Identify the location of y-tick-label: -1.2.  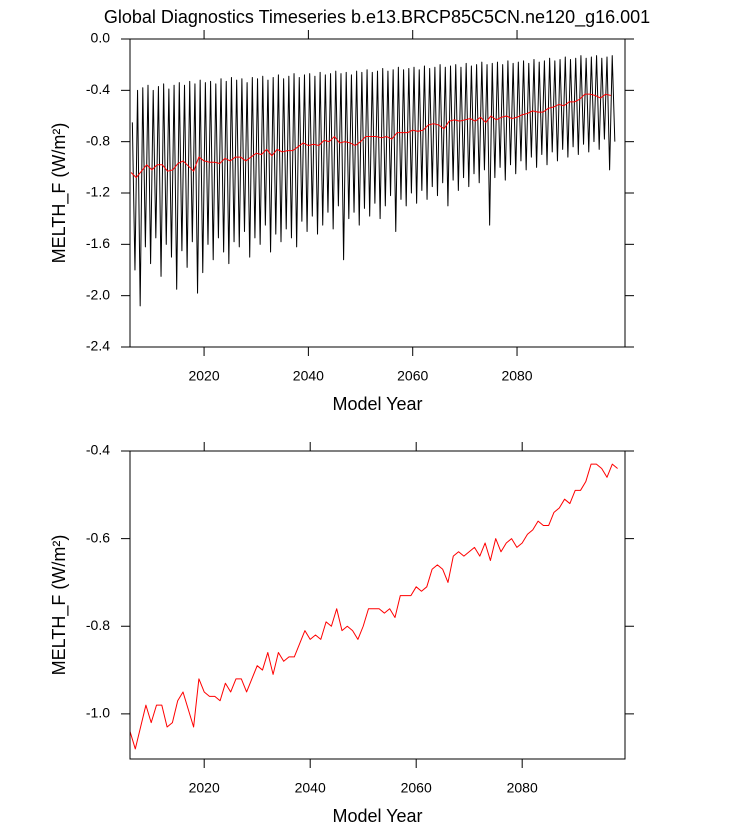
(98, 192).